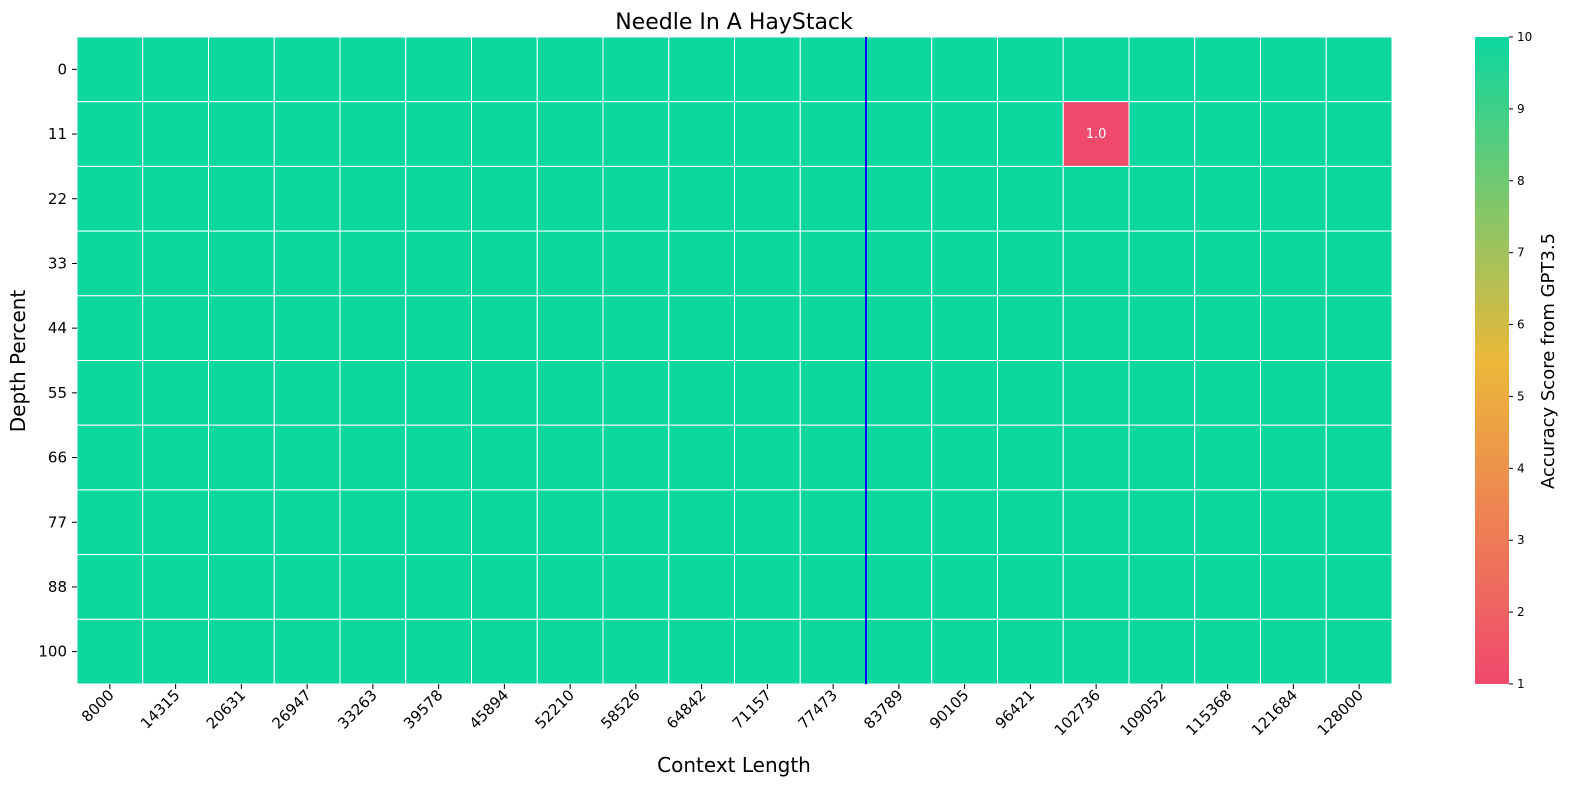 This screenshot has width=1576, height=794. What do you see at coordinates (57, 328) in the screenshot?
I see `y-tick-label: 44` at bounding box center [57, 328].